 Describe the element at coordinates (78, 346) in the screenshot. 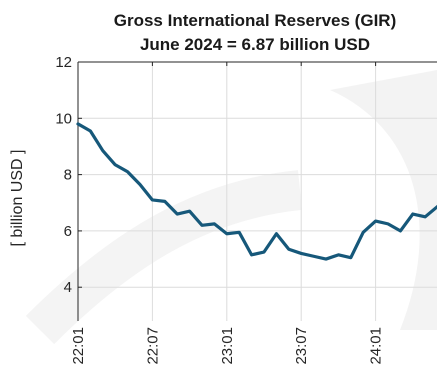

I see `x-tick-label: 22:01` at that location.